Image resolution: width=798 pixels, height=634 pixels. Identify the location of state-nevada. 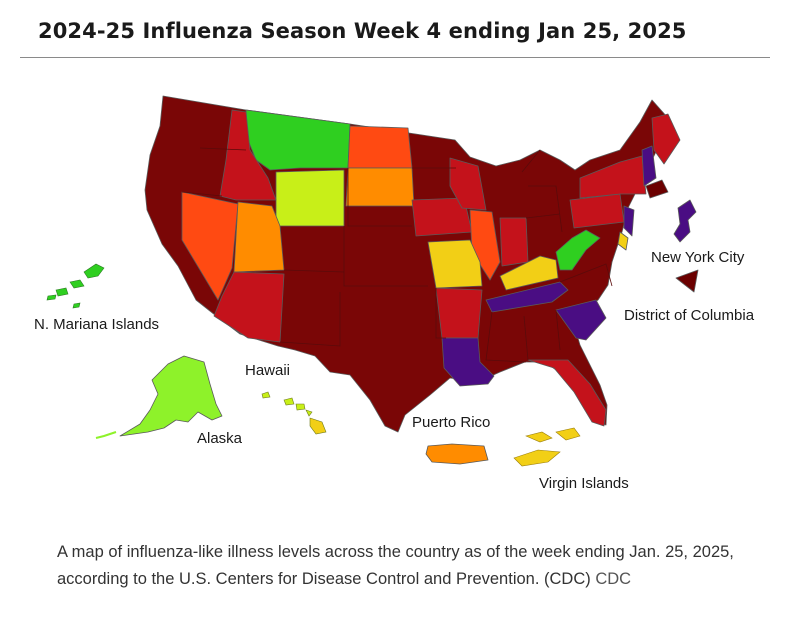
(210, 246).